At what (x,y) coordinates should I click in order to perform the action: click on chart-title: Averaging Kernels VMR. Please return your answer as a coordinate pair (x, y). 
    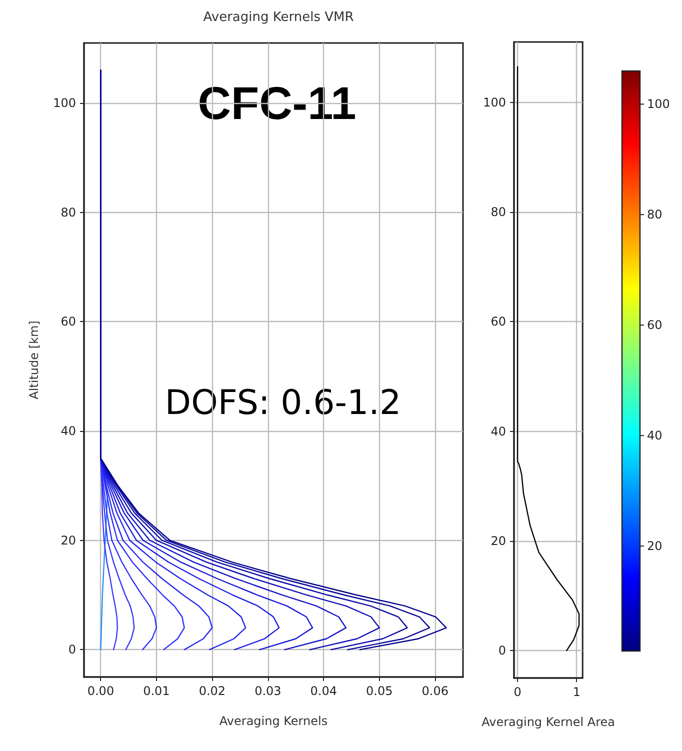
    Looking at the image, I should click on (278, 17).